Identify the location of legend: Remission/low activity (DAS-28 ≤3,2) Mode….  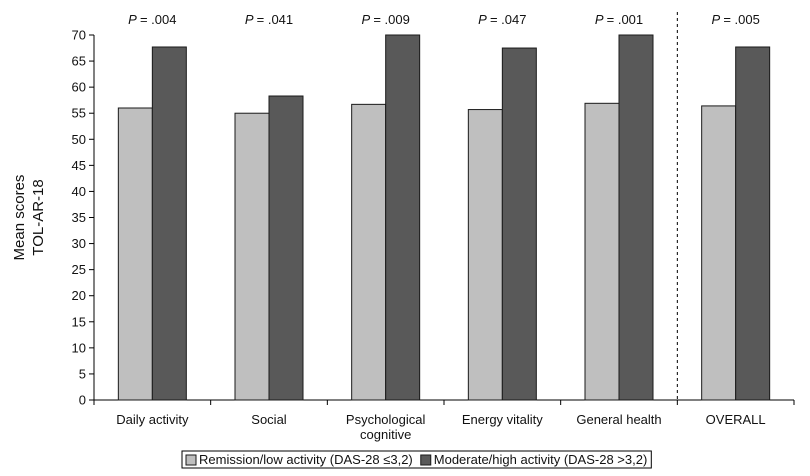
(416, 459).